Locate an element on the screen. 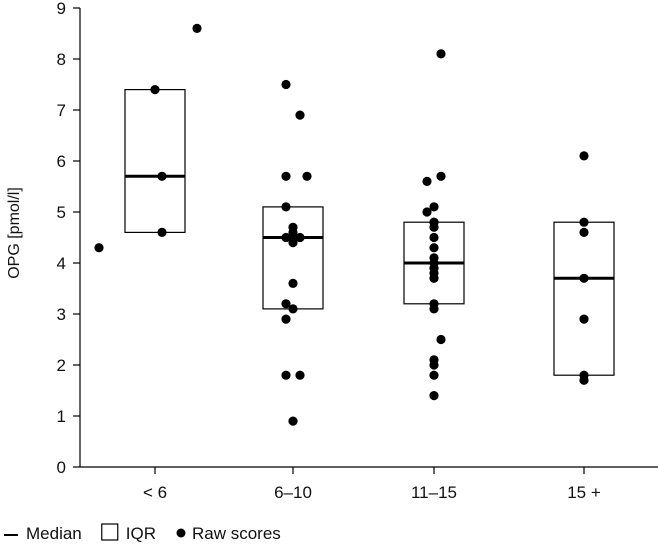  y-tick-label: 4 is located at coordinates (61, 263).